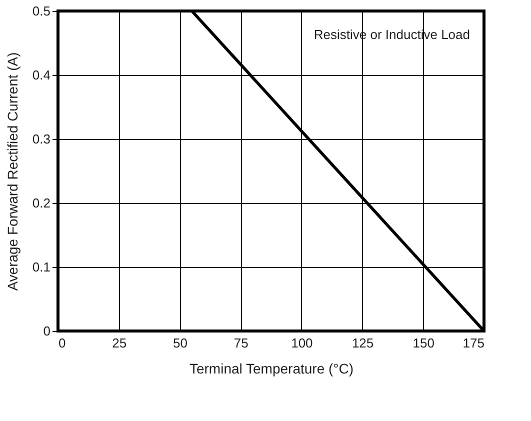 The width and height of the screenshot is (531, 421). Describe the element at coordinates (423, 343) in the screenshot. I see `x-tick-label: 150` at that location.